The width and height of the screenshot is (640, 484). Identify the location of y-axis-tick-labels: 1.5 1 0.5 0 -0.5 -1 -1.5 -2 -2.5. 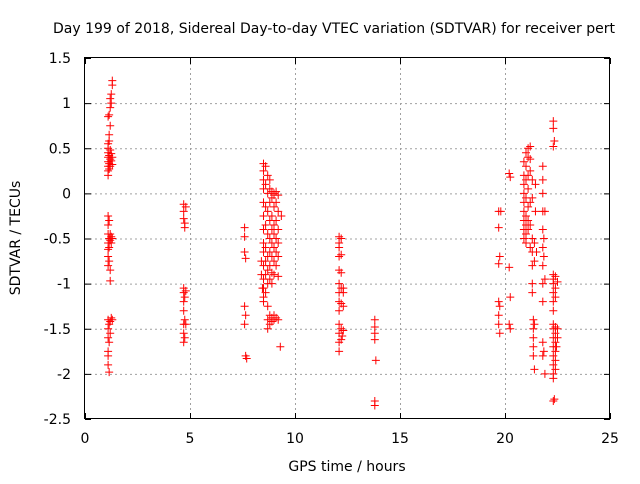
(57, 239).